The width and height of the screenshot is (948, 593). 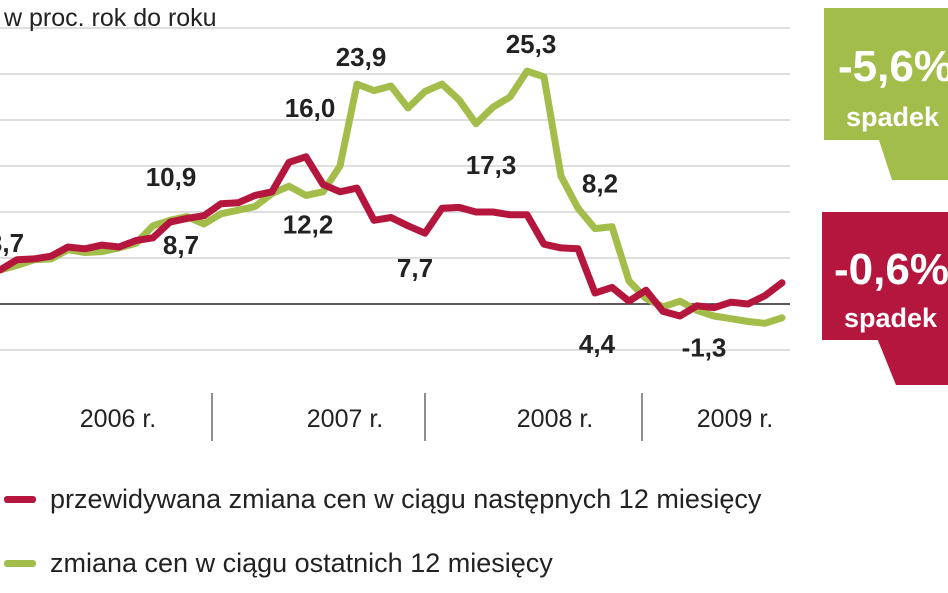 What do you see at coordinates (310, 108) in the screenshot?
I see `data-label: 16,0` at bounding box center [310, 108].